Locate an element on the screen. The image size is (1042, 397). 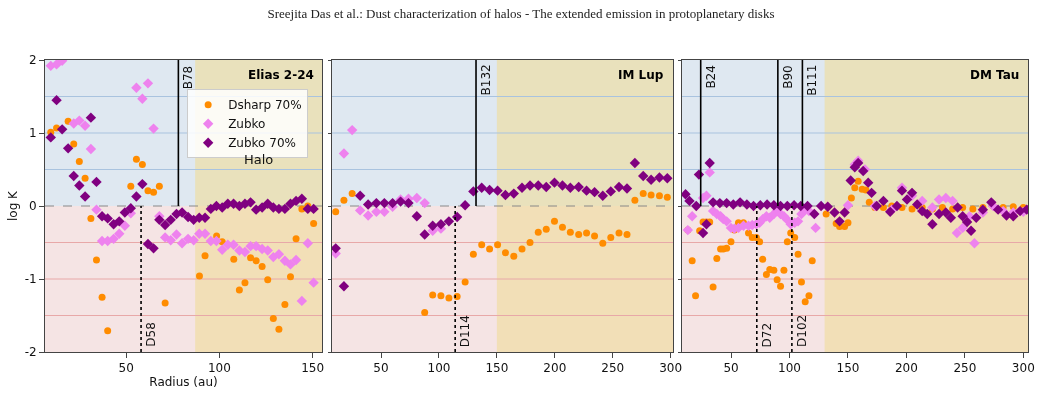
y-tick-label: 2 is located at coordinates (32, 60).